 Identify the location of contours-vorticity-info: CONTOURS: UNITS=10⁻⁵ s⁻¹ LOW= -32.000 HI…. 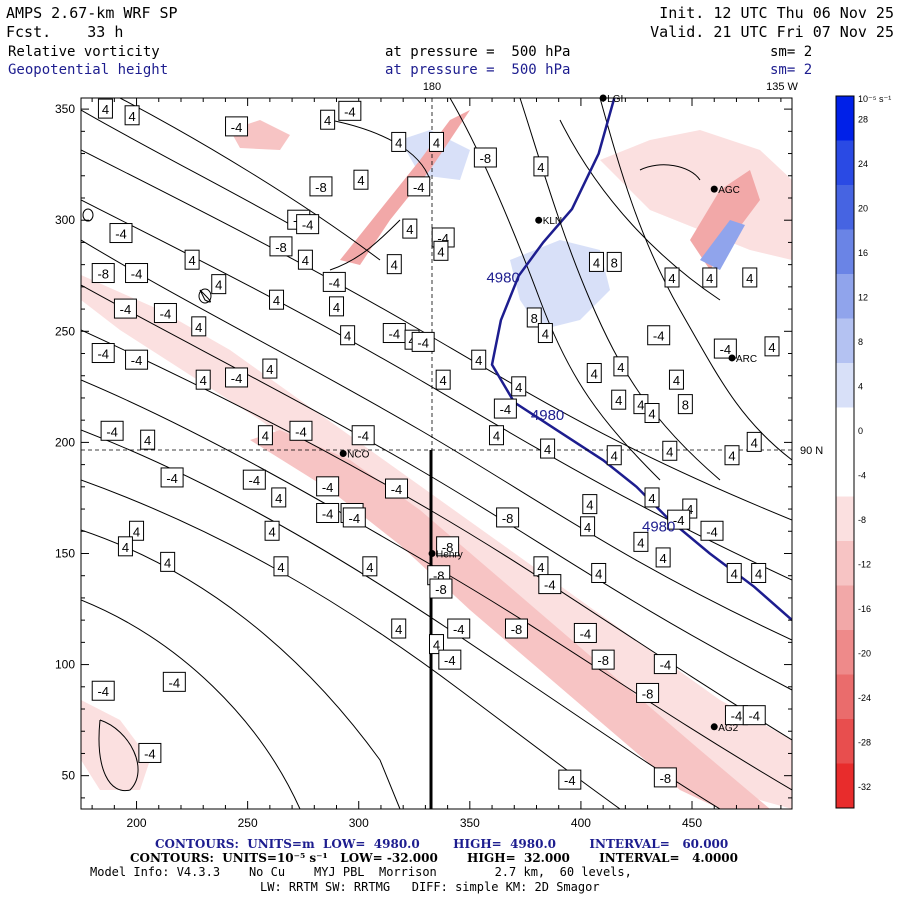
(434, 858).